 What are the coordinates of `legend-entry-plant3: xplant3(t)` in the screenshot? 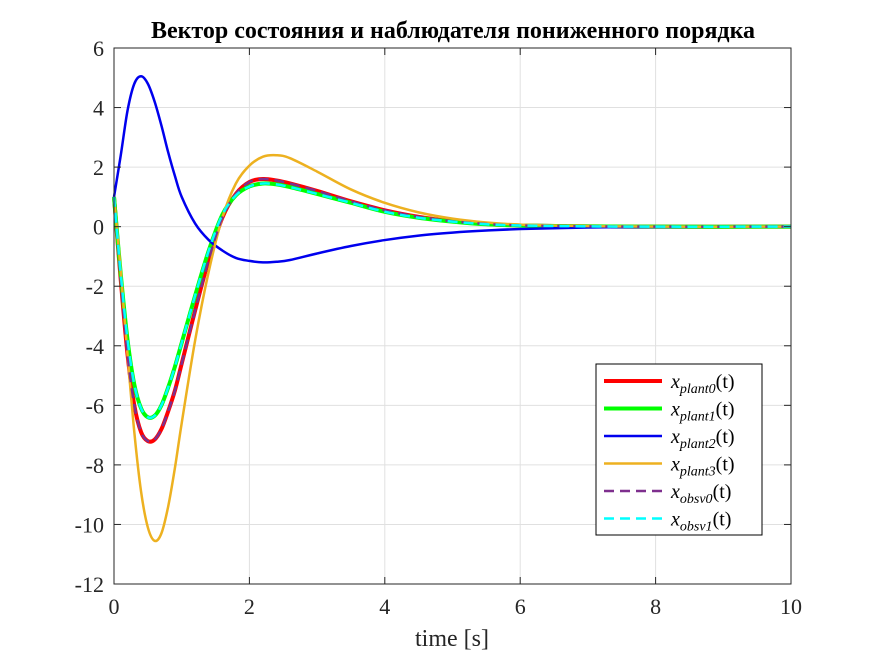 It's located at (669, 467).